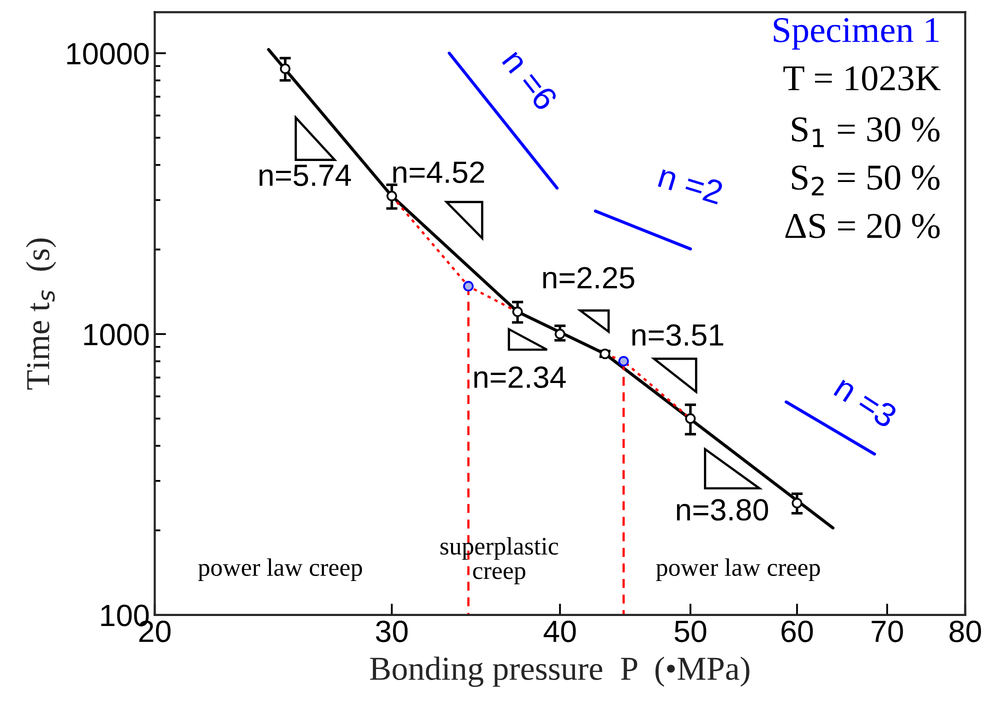 Image resolution: width=992 pixels, height=715 pixels. Describe the element at coordinates (887, 631) in the screenshot. I see `x-tick-label: 70` at that location.